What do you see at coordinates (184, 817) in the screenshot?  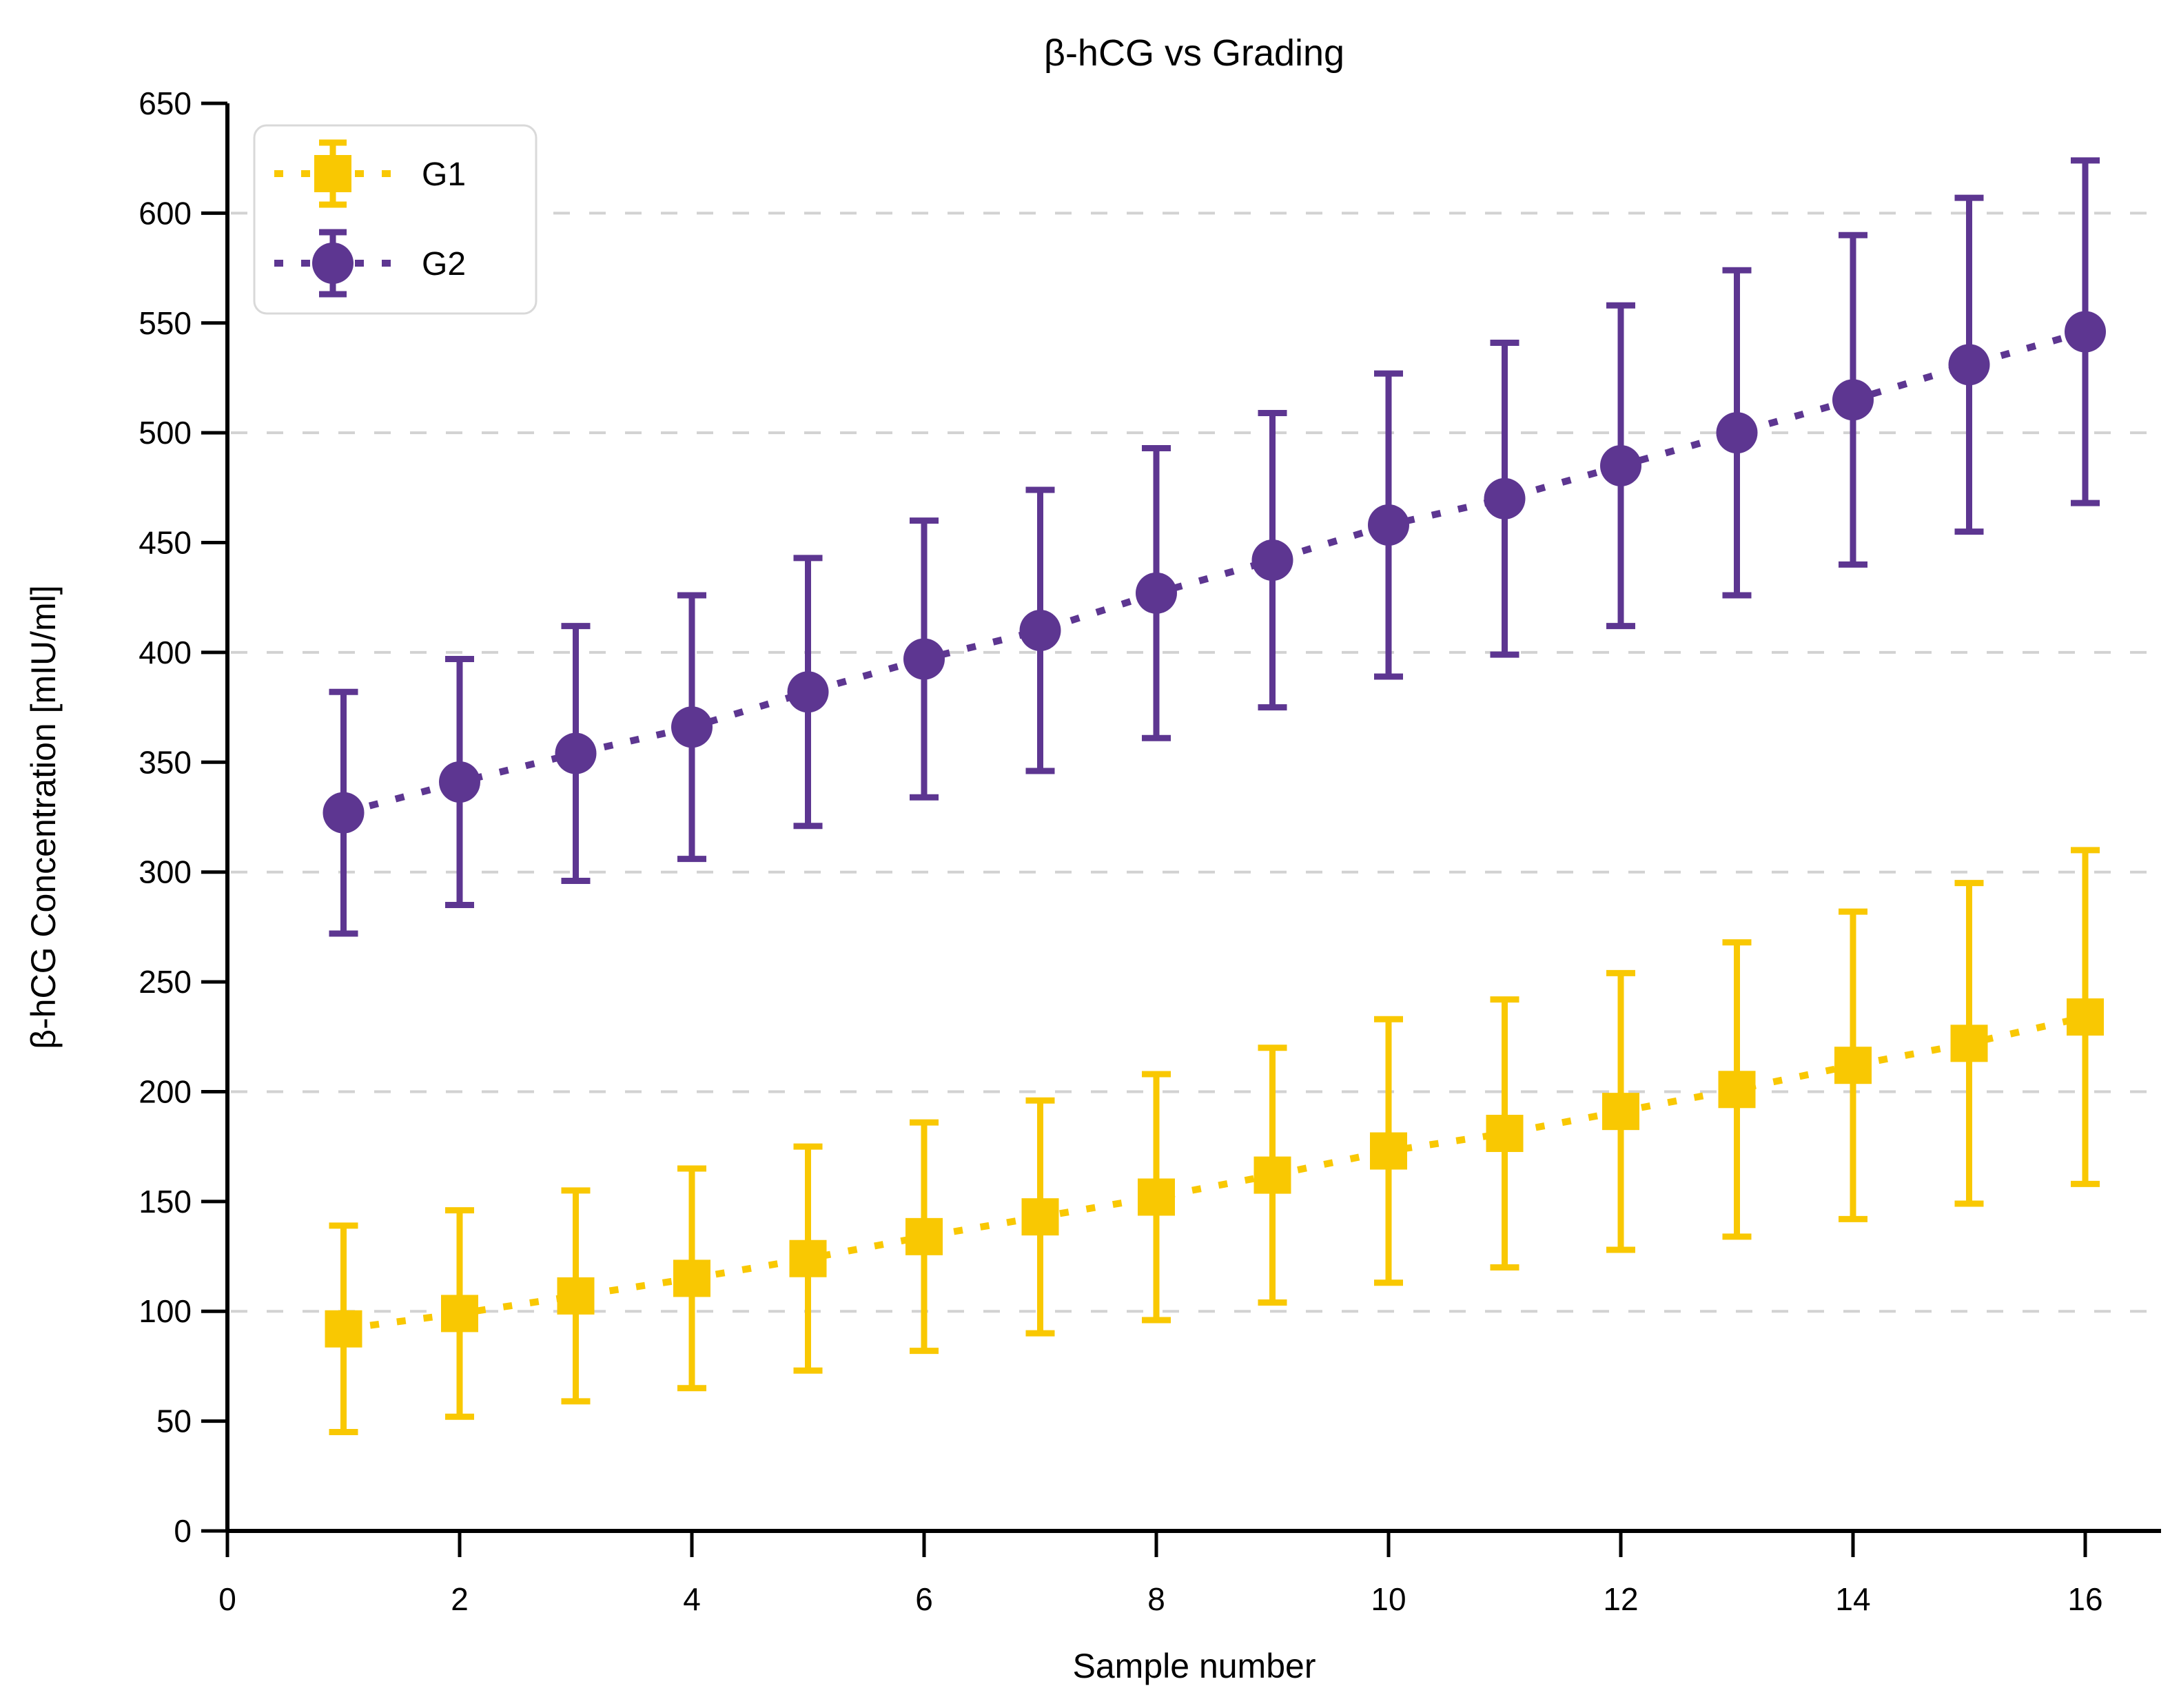 I see `y-axis: 0 50 100 150 200 250 300 350 400 450 500 550 600 650` at bounding box center [184, 817].